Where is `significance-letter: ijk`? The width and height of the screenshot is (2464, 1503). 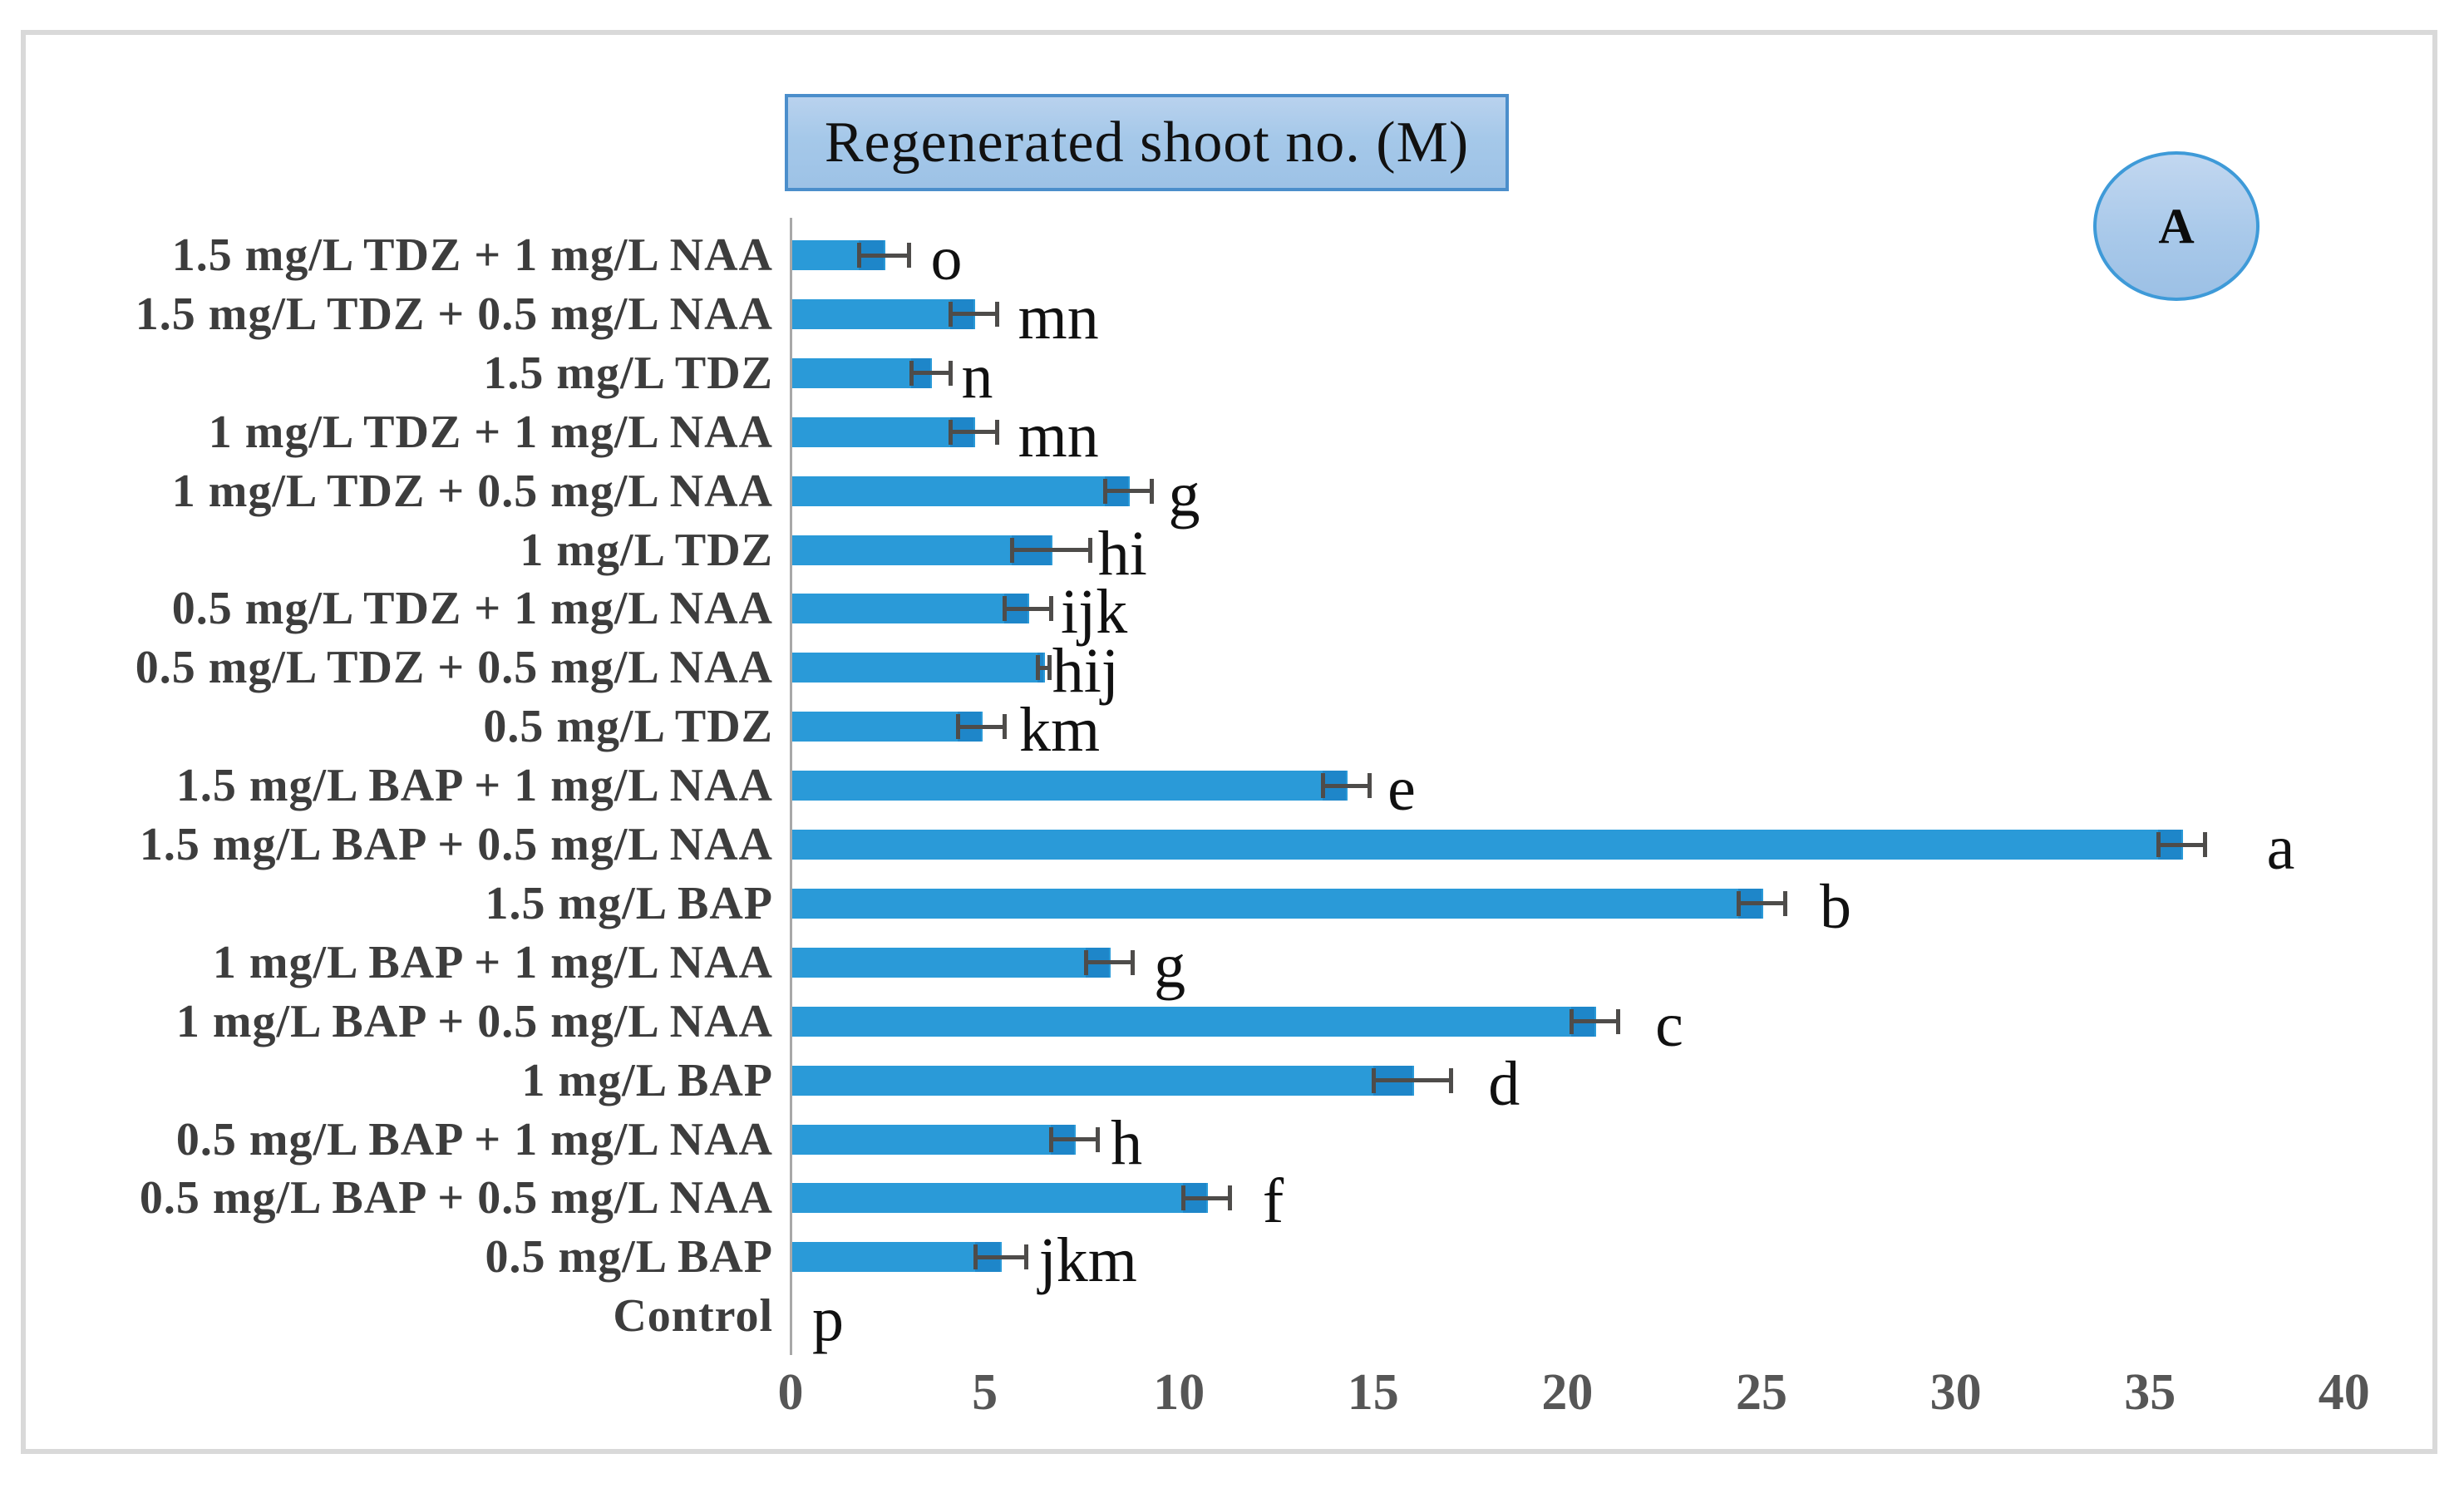
significance-letter: ijk is located at coordinates (1094, 612).